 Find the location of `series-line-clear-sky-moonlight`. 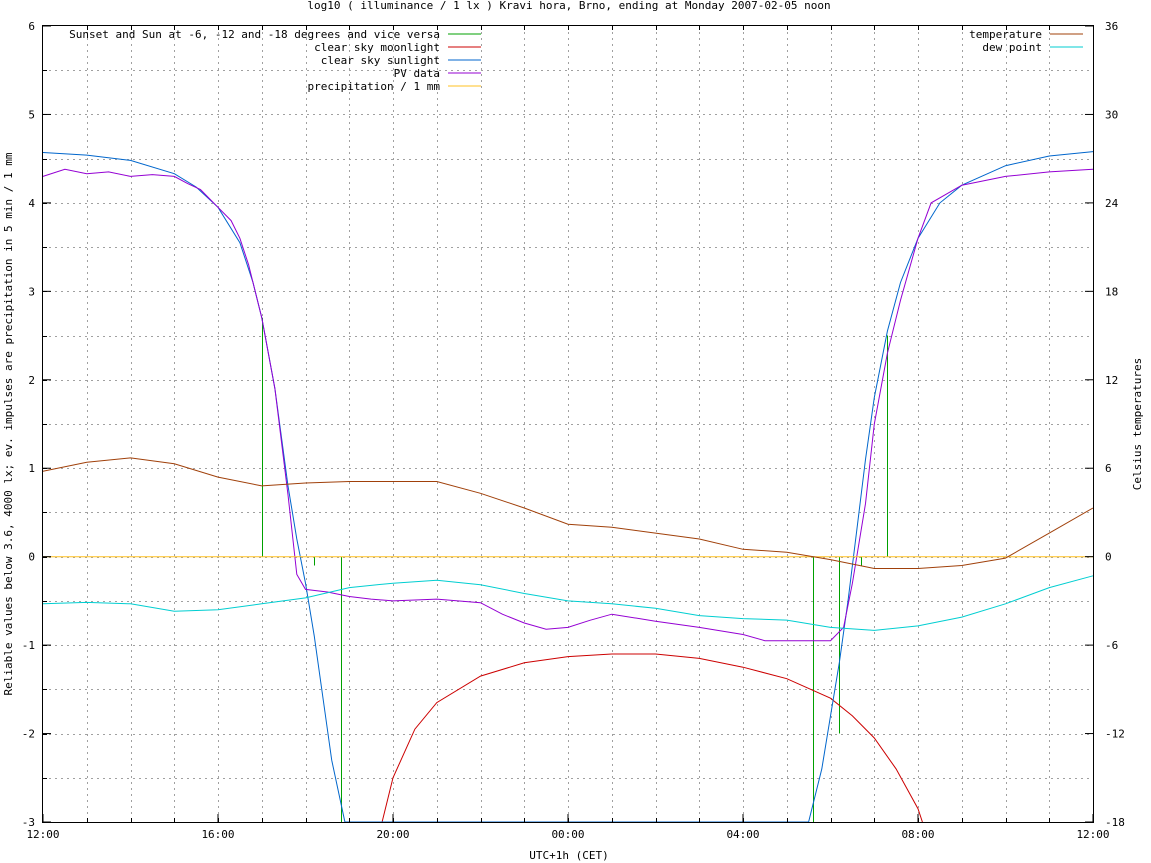

series-line-clear-sky-moonlight is located at coordinates (652, 738).